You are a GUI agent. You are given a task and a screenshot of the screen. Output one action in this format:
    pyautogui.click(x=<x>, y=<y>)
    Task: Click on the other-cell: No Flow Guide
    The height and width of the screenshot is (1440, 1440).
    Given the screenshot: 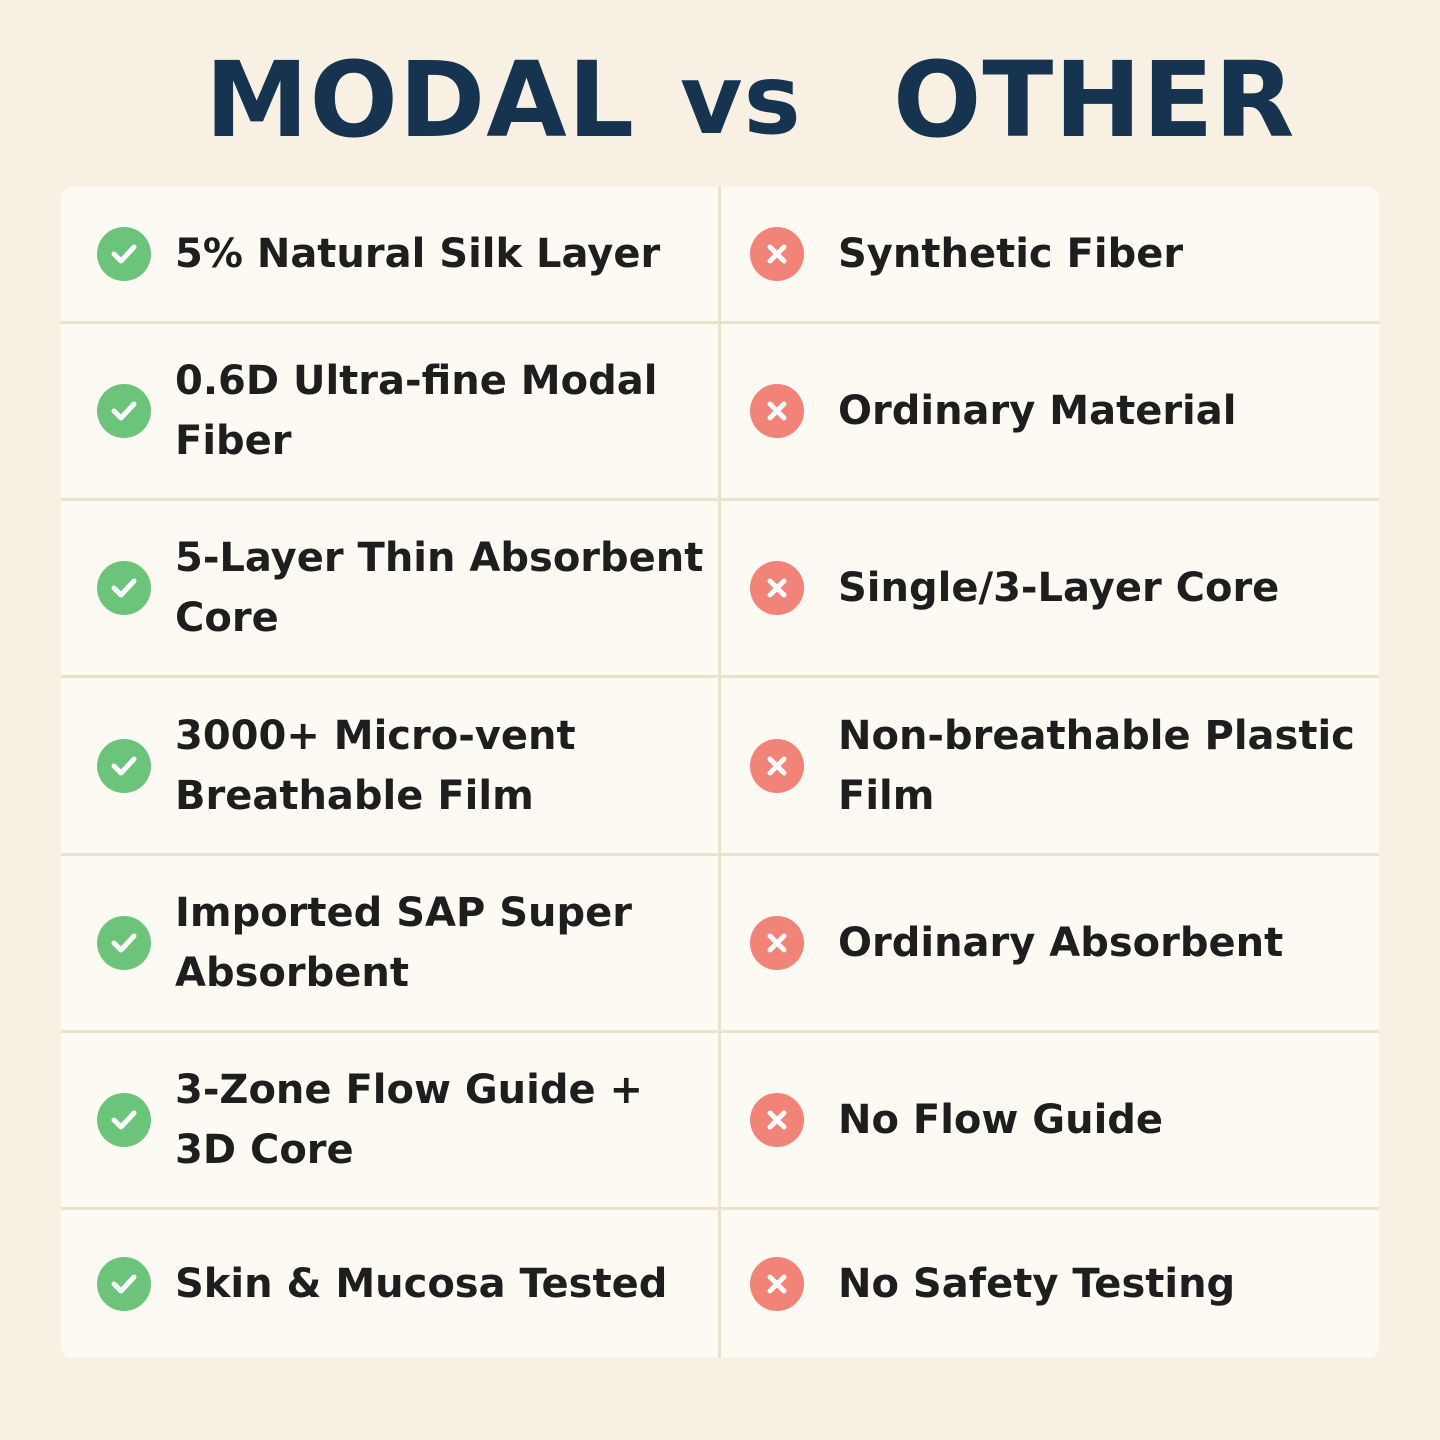 What is the action you would take?
    pyautogui.click(x=1060, y=1120)
    